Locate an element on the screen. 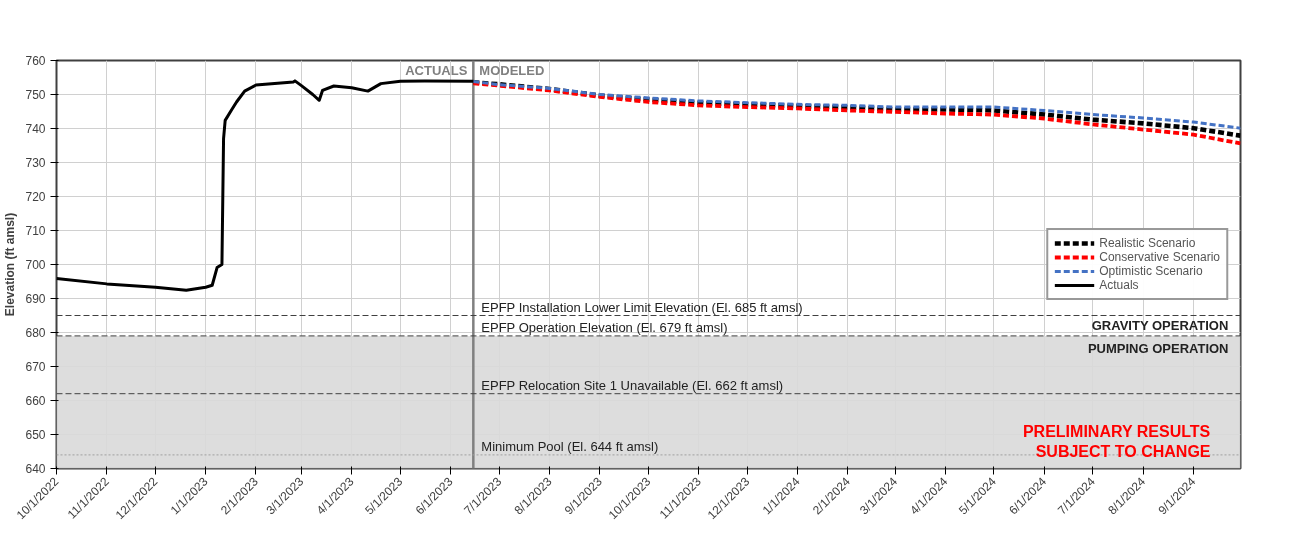  band-label: PUMPING OPERATION is located at coordinates (1158, 348).